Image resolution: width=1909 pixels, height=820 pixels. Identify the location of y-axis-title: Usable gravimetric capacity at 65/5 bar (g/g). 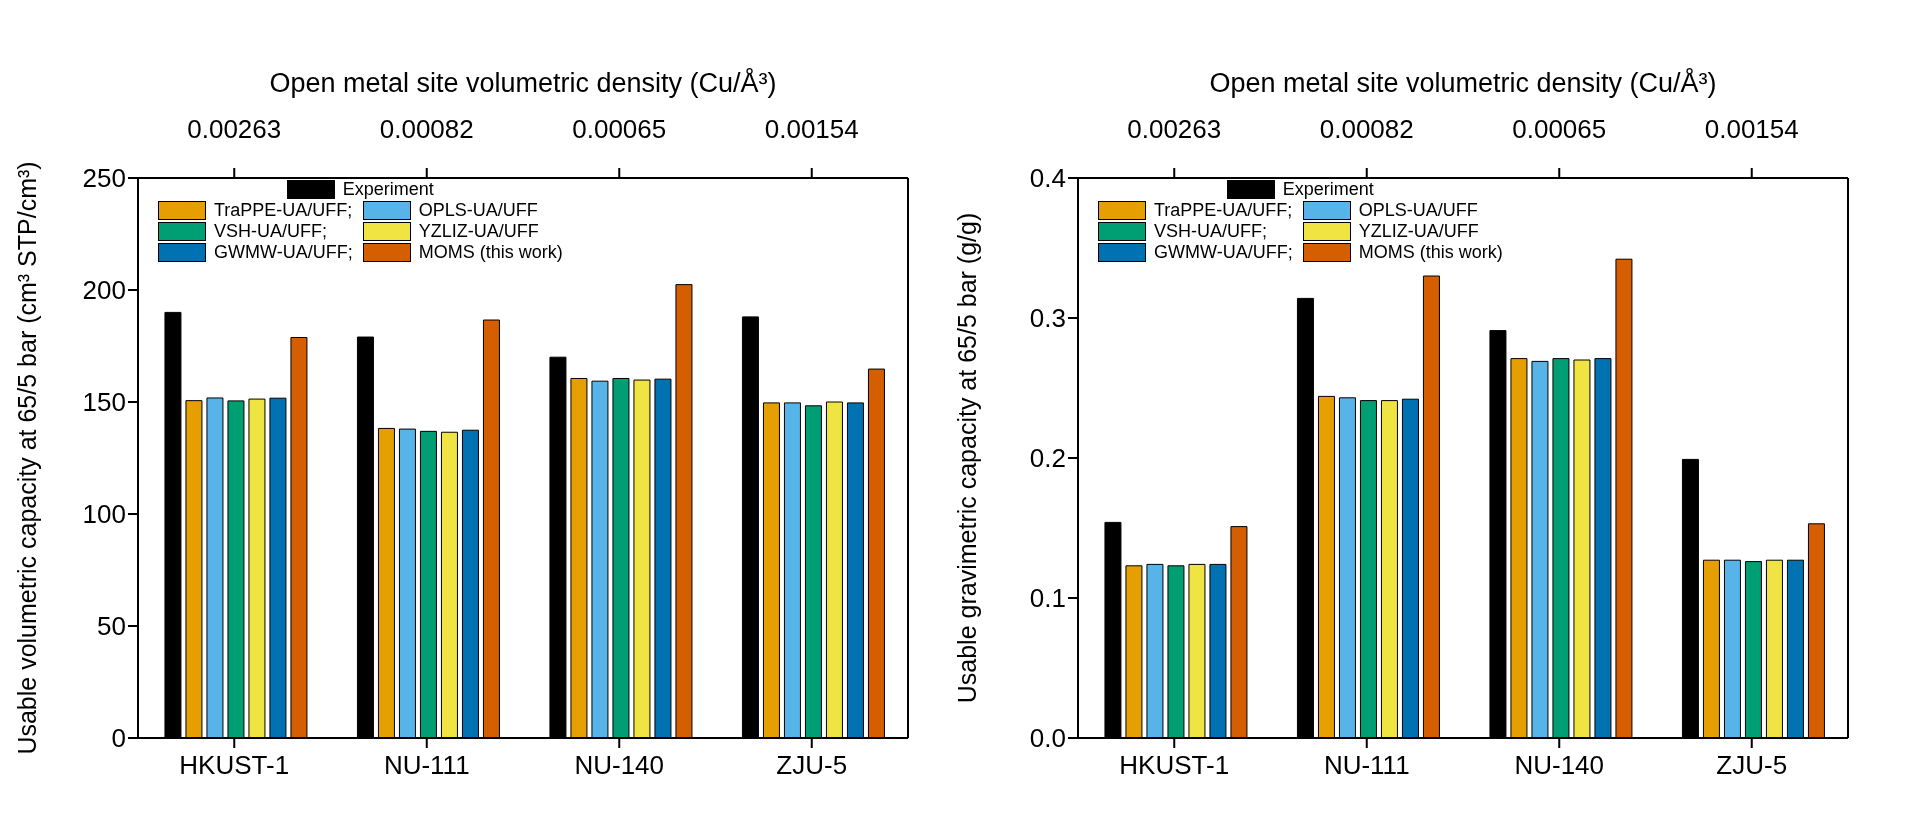
(967, 458).